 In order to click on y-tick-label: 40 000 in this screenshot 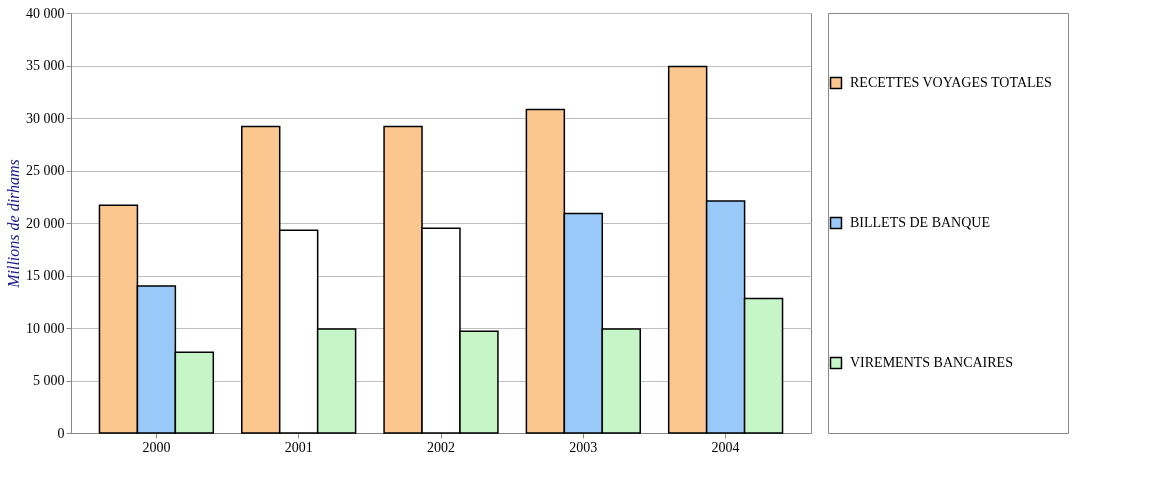, I will do `click(45, 13)`.